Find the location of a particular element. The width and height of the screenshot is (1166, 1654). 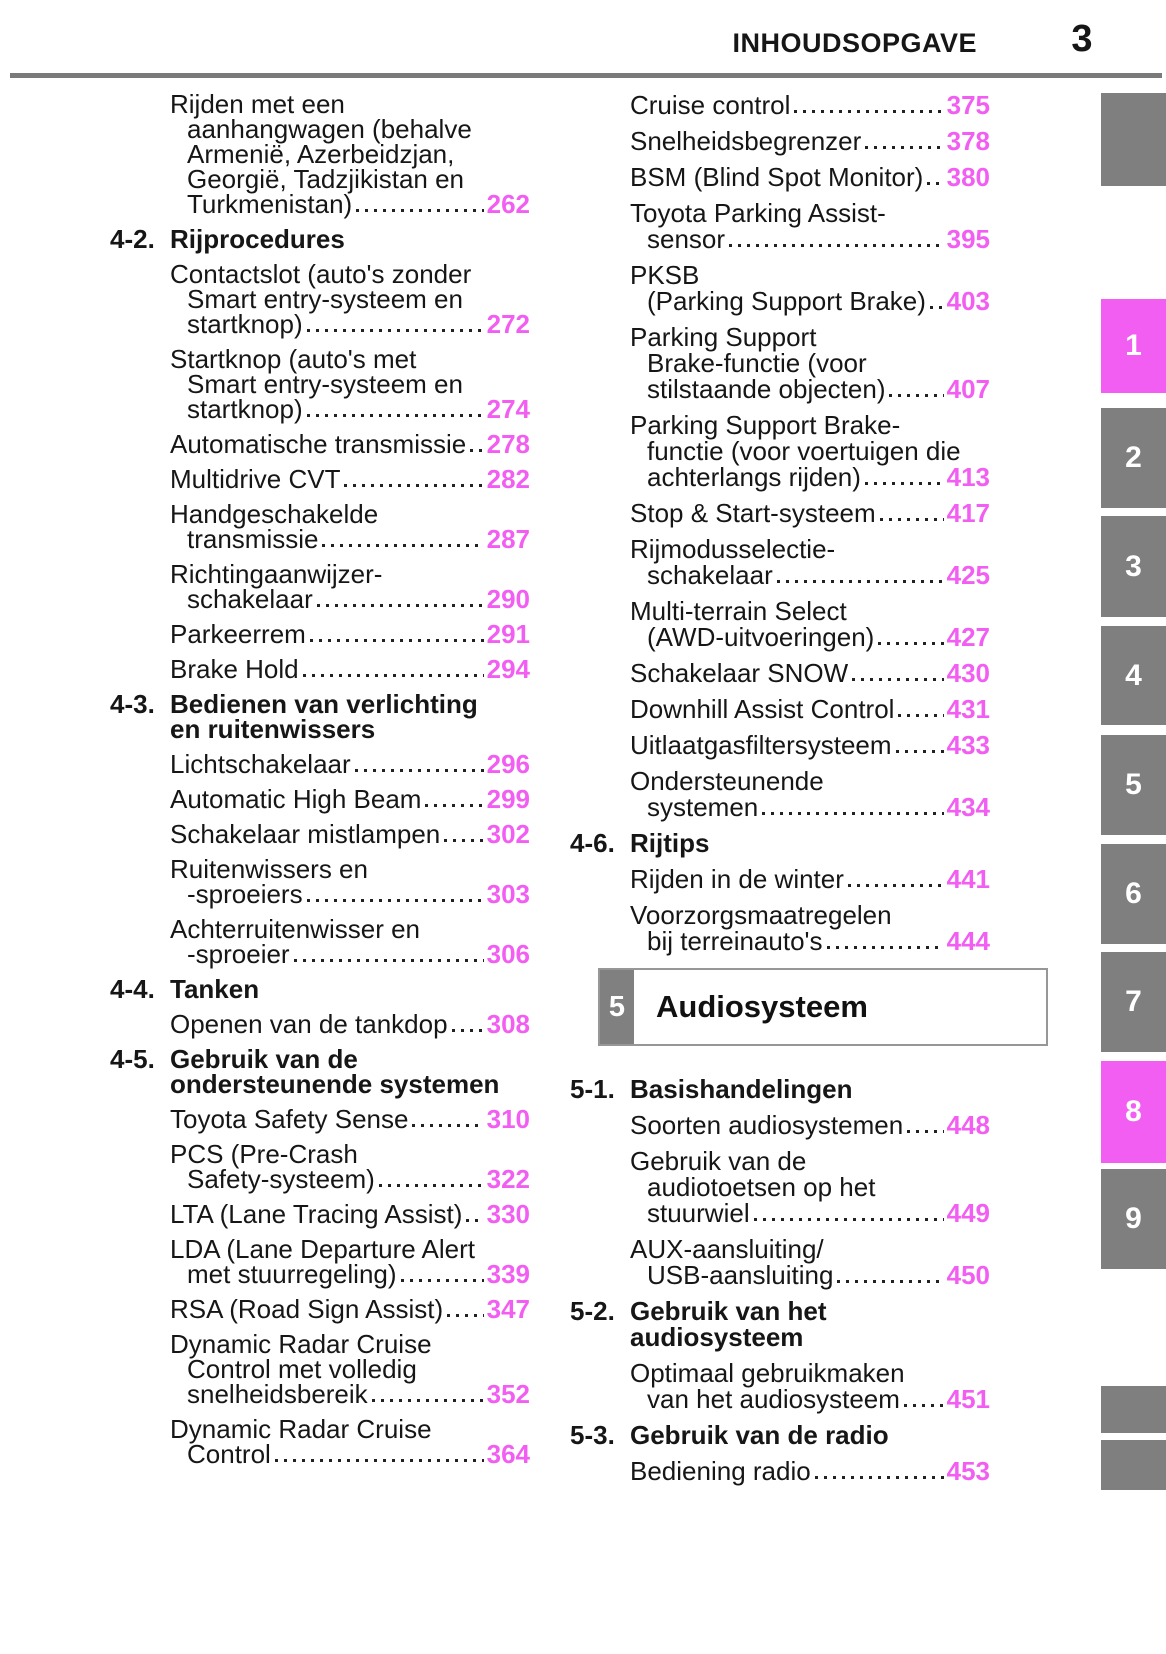

toc-entry: BSM (Blind Spot Monitor) 380 is located at coordinates (810, 177).